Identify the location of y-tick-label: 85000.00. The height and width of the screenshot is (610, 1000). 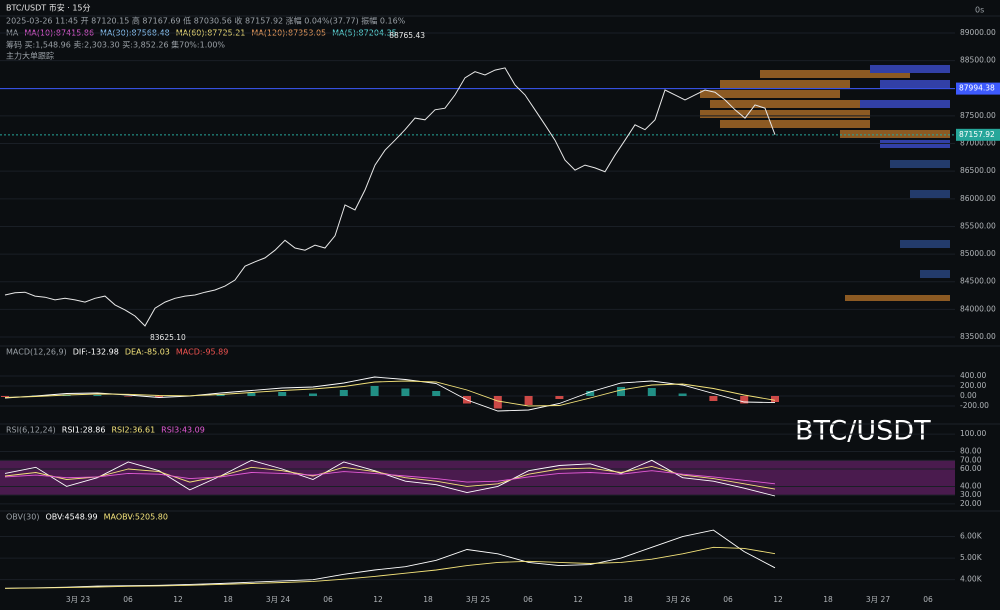
(978, 253).